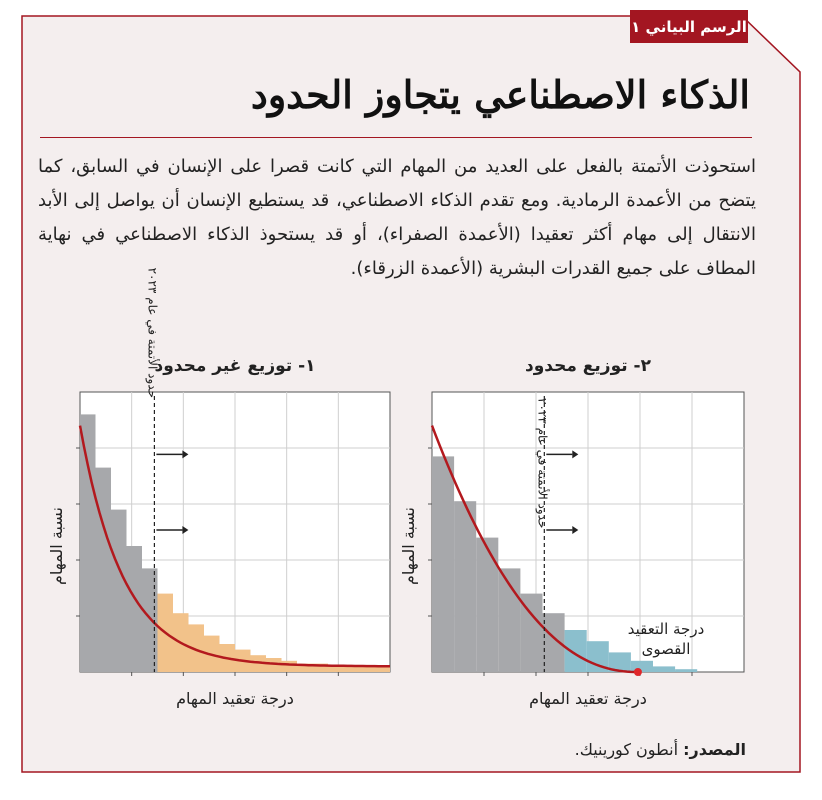 This screenshot has width=822, height=800. Describe the element at coordinates (500, 94) in the screenshot. I see `page-title: الذكاء الاصطناعي يتجاوز الحدود` at that location.